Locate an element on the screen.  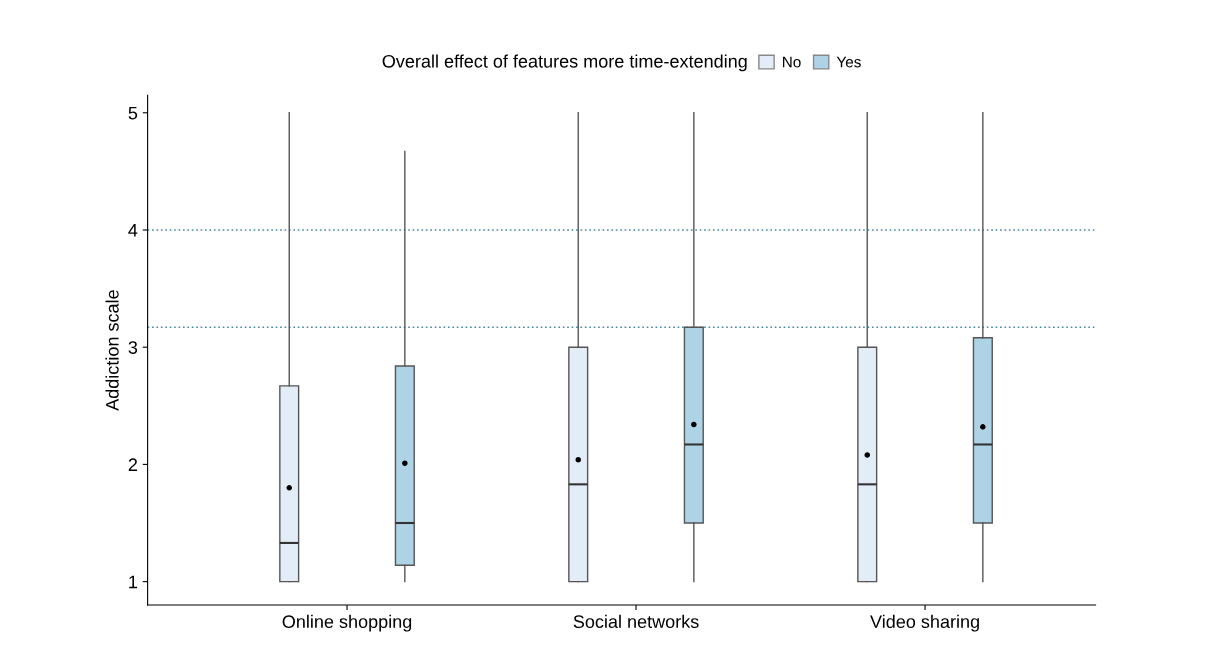
x-tick-label: Video sharing is located at coordinates (924, 623).